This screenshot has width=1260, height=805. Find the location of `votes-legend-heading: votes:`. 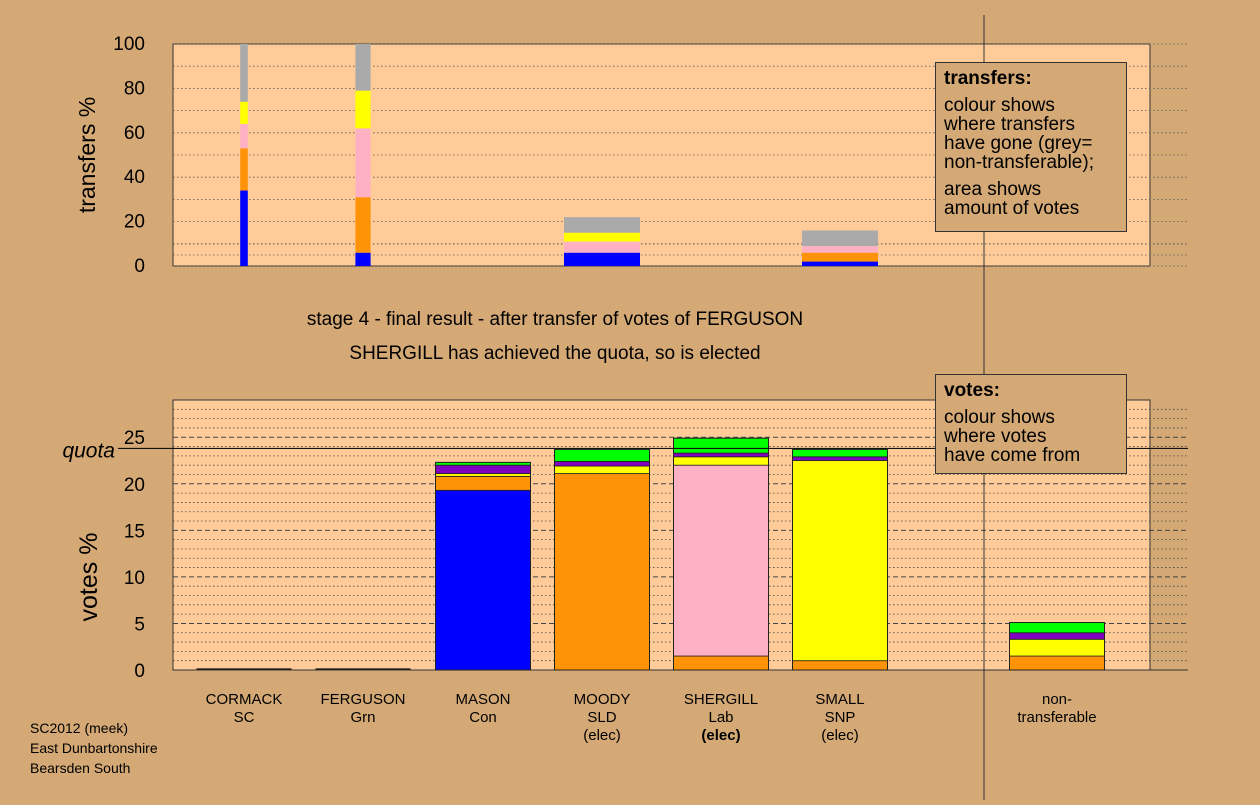

votes-legend-heading: votes: is located at coordinates (972, 390).